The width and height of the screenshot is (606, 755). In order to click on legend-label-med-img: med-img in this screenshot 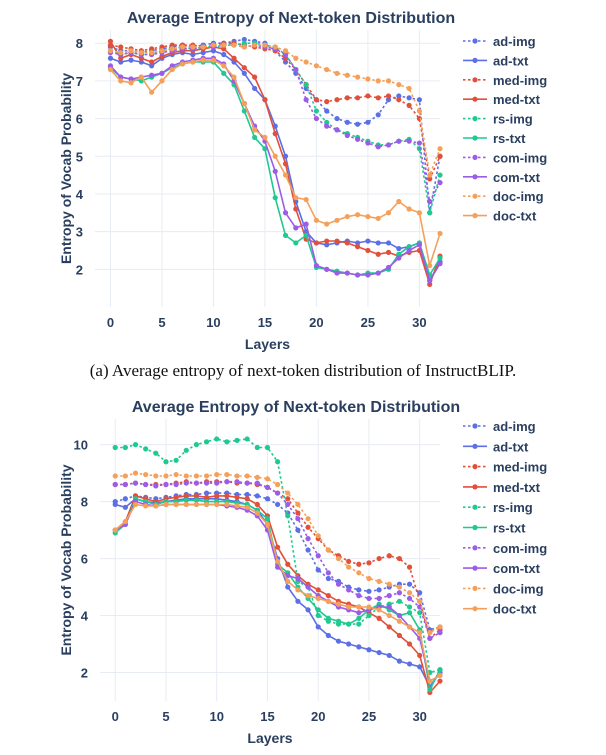, I will do `click(520, 467)`.